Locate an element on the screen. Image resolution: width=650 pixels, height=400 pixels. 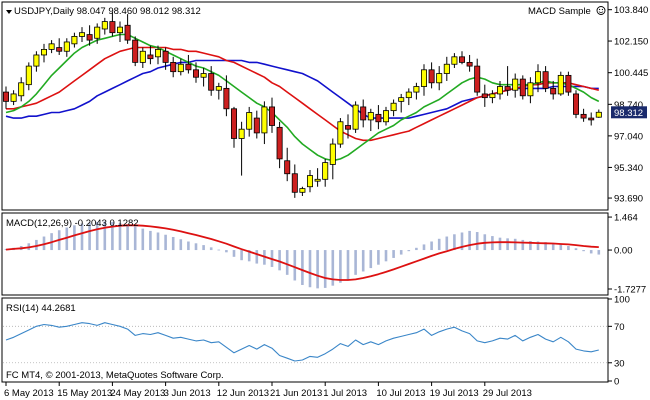
symbol-icon is located at coordinates (9, 12).